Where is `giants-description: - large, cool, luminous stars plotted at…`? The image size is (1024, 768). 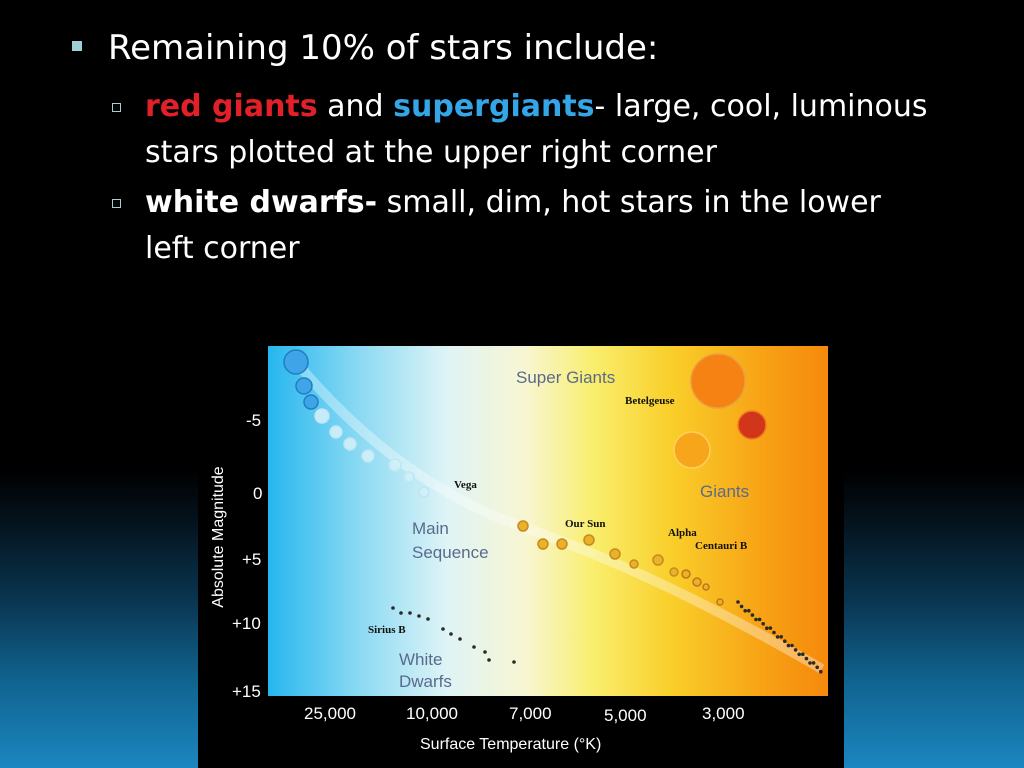
giants-description: - large, cool, luminous stars plotted at… is located at coordinates (536, 129).